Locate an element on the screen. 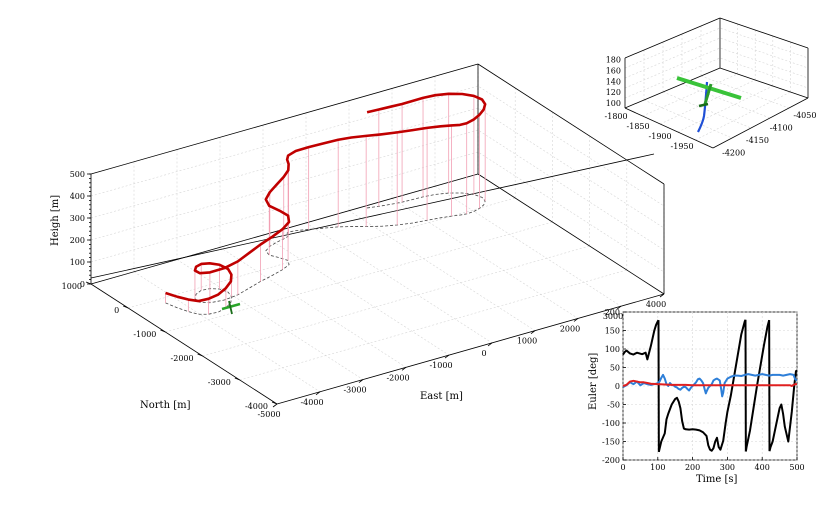 The image size is (830, 509). inset-x-tick-label-2: -4100 is located at coordinates (781, 127).